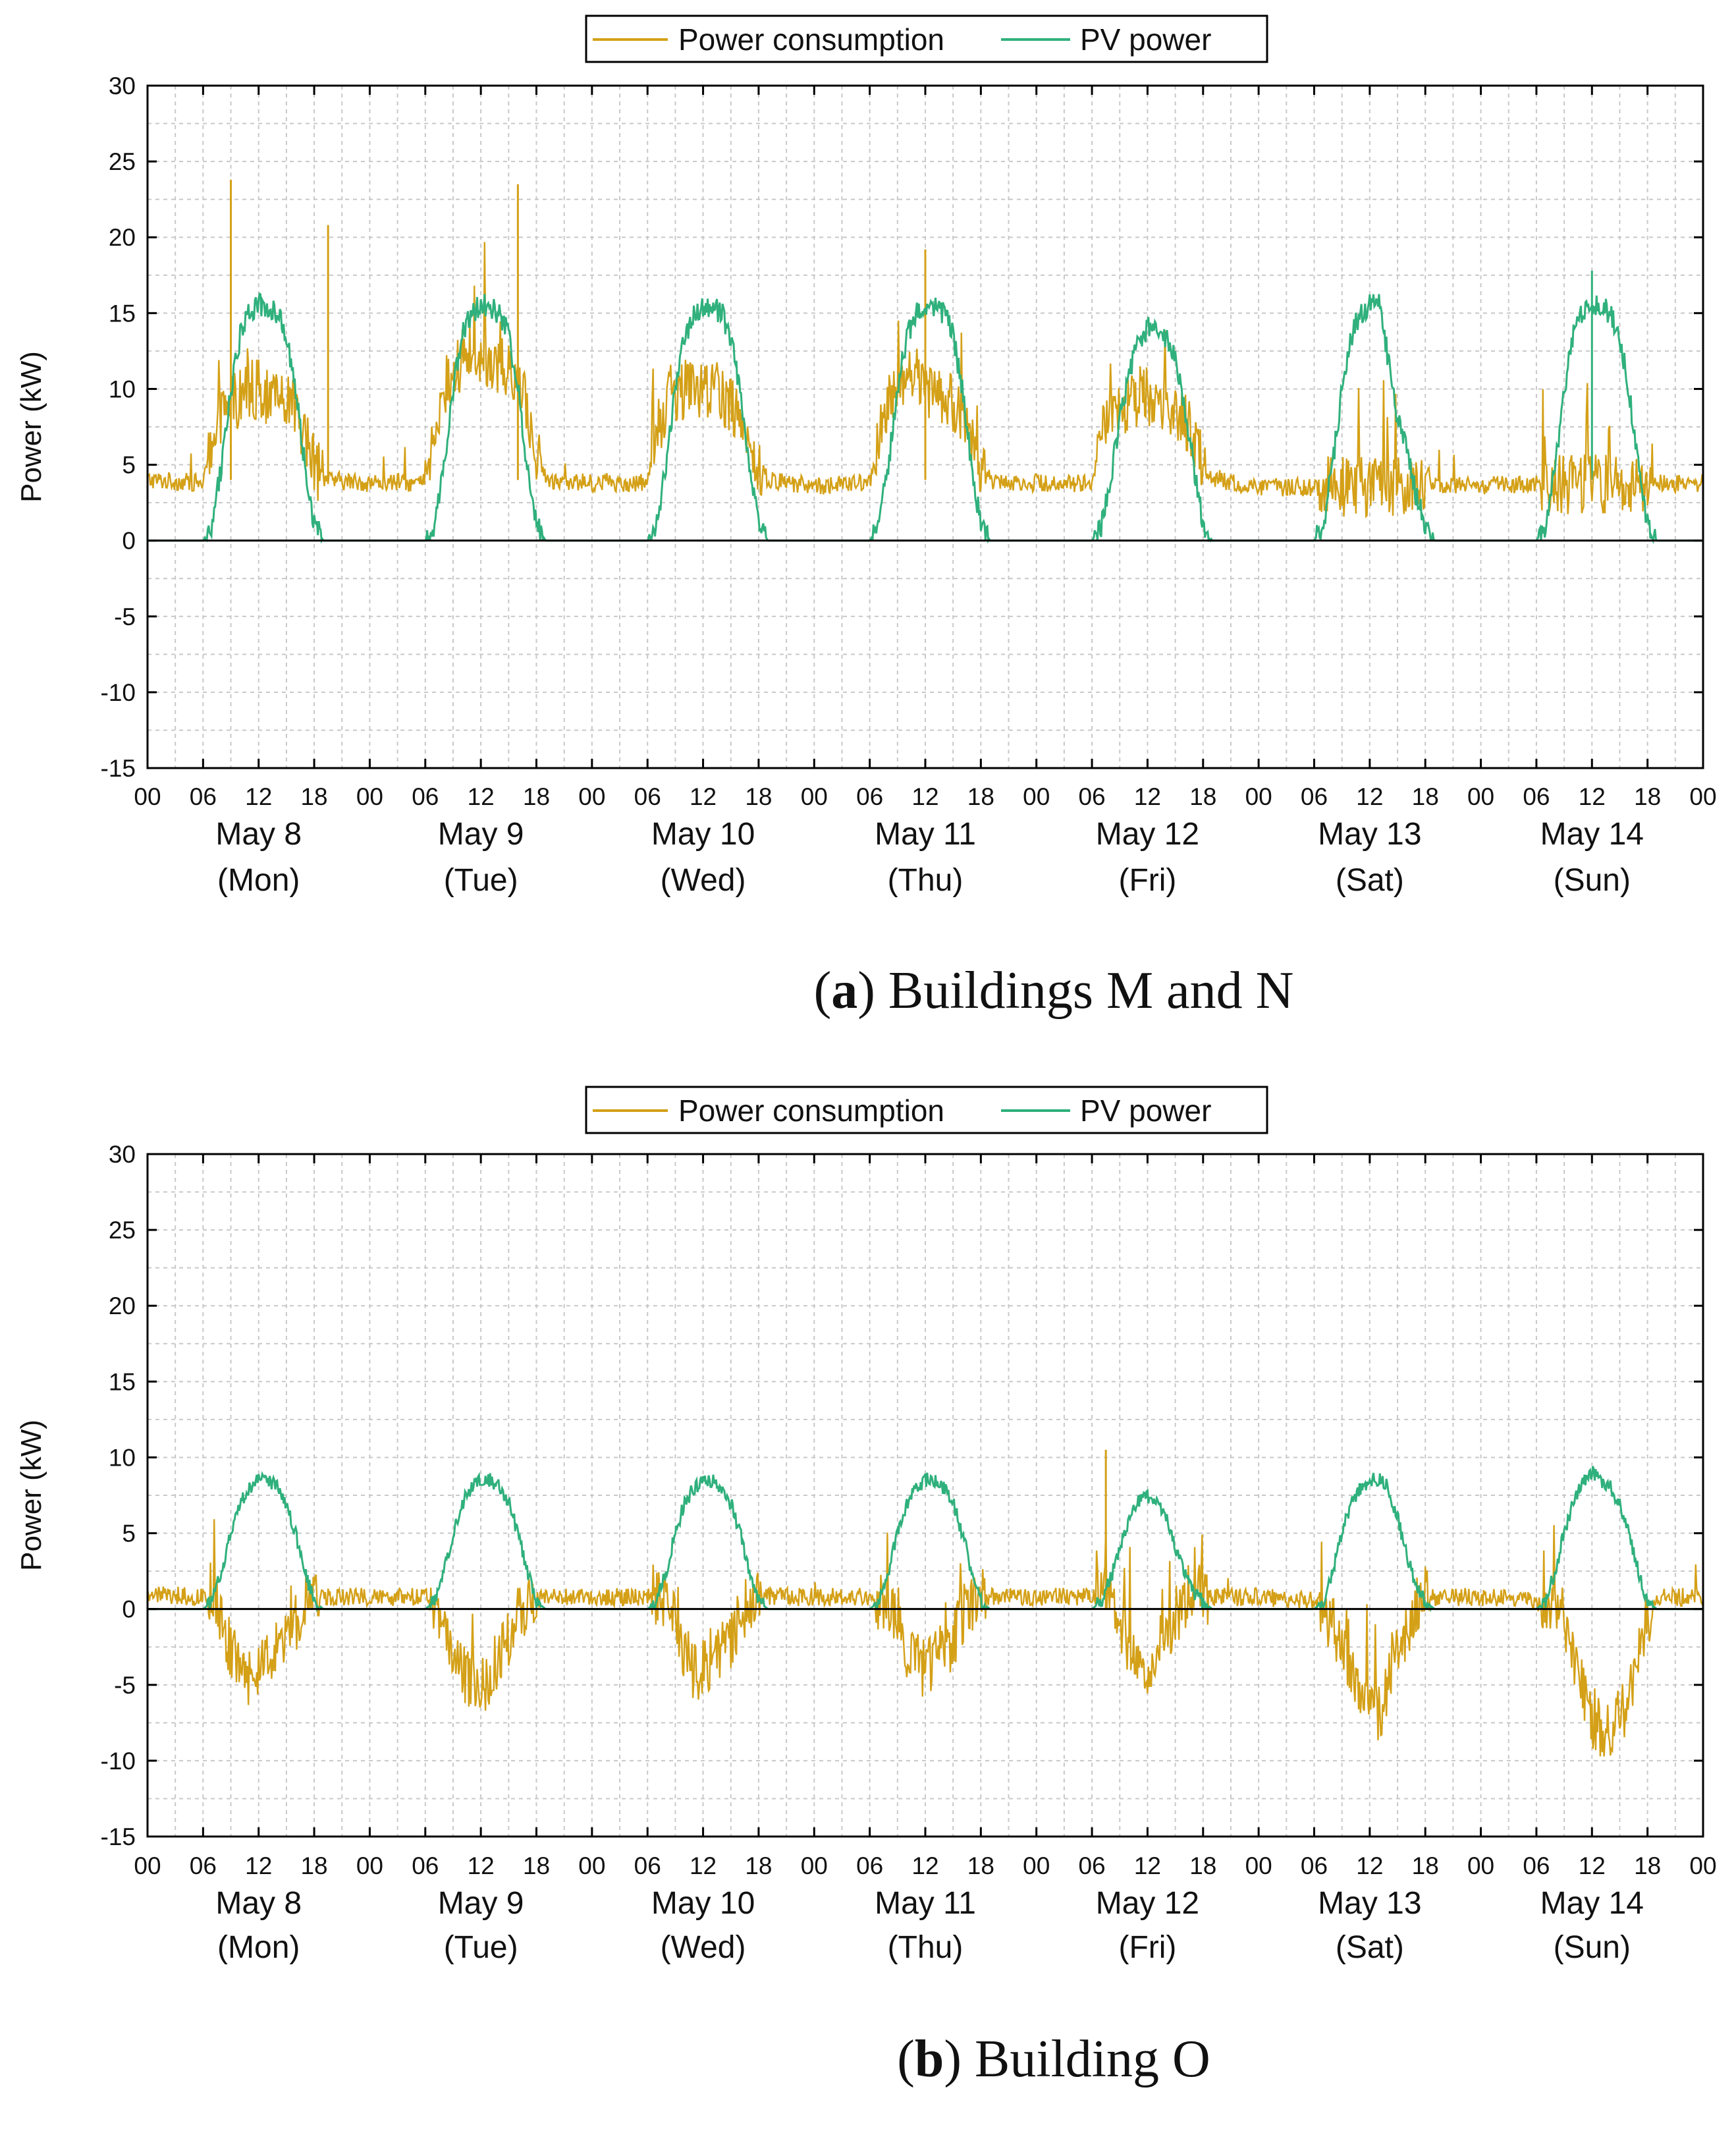  I want to click on day-date-label: May 13, so click(1369, 834).